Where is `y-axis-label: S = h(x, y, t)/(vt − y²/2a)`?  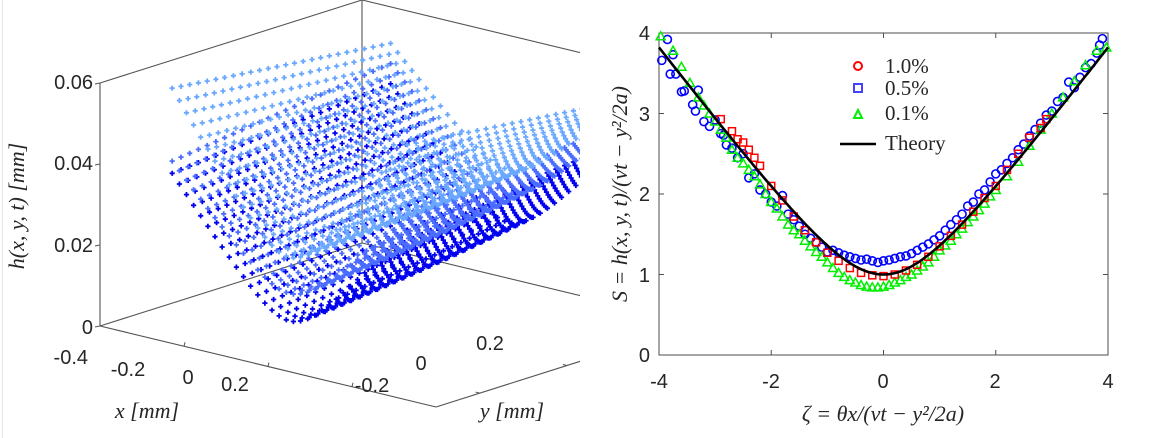
y-axis-label: S = h(x, y, t)/(vt − y²/2a) is located at coordinates (619, 194).